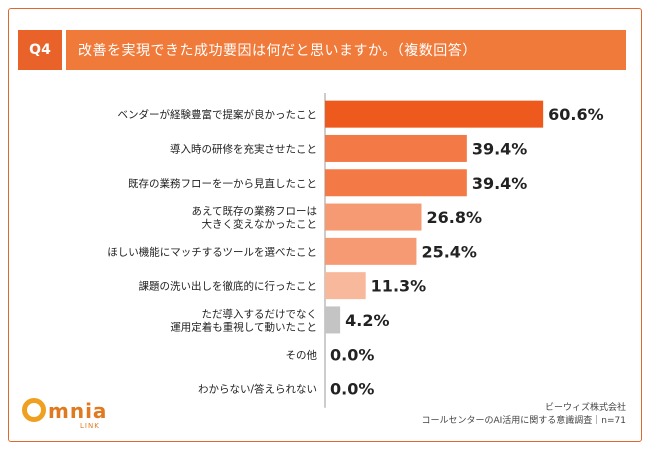  Describe the element at coordinates (585, 408) in the screenshot. I see `credit-company: ビーウィズ株式会社` at that location.